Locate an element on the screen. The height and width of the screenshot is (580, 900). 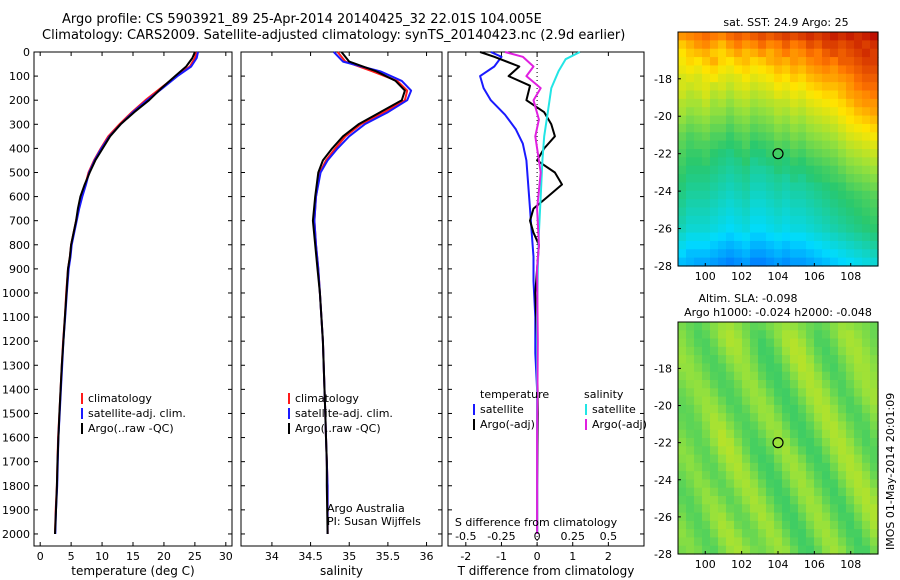
salinity-xtick-label: 34.5 is located at coordinates (310, 556).